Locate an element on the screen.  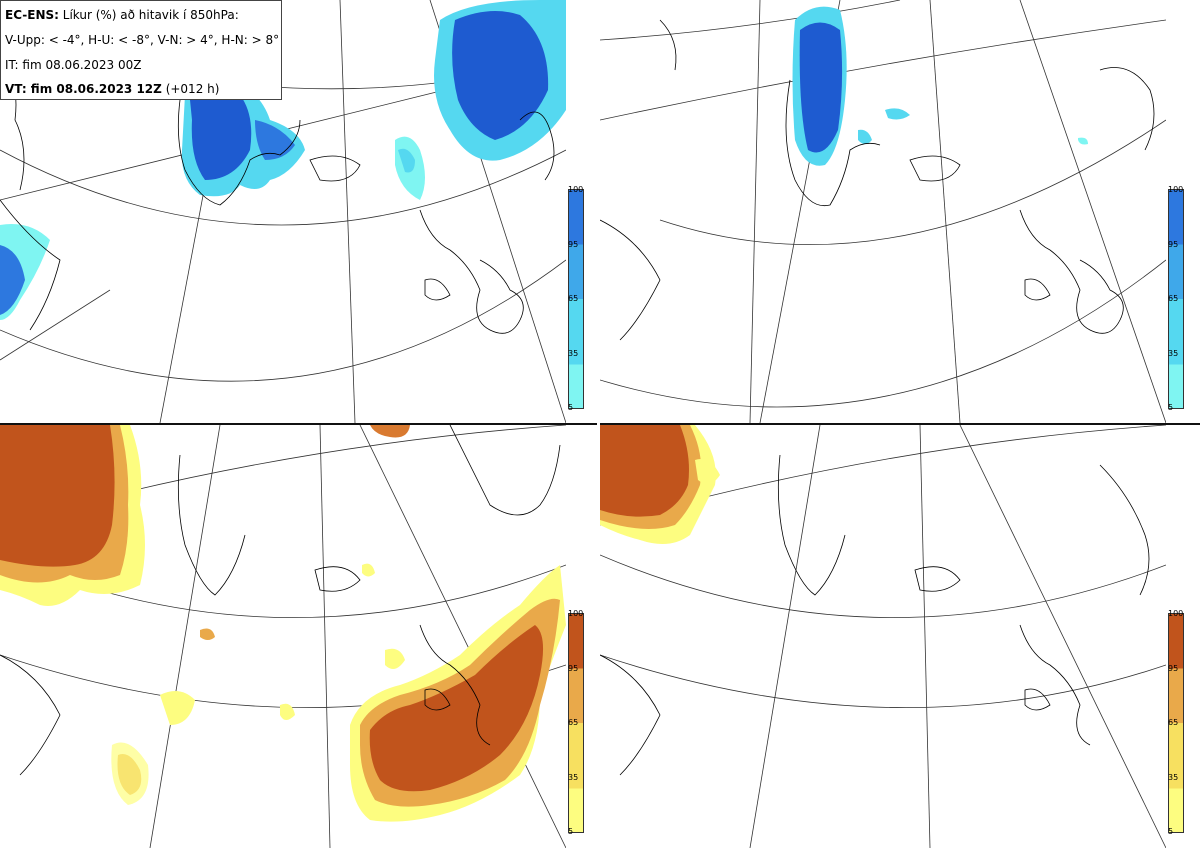
colorbar-bottom-right: 100 95 65 35 5 is located at coordinates (1176, 722).